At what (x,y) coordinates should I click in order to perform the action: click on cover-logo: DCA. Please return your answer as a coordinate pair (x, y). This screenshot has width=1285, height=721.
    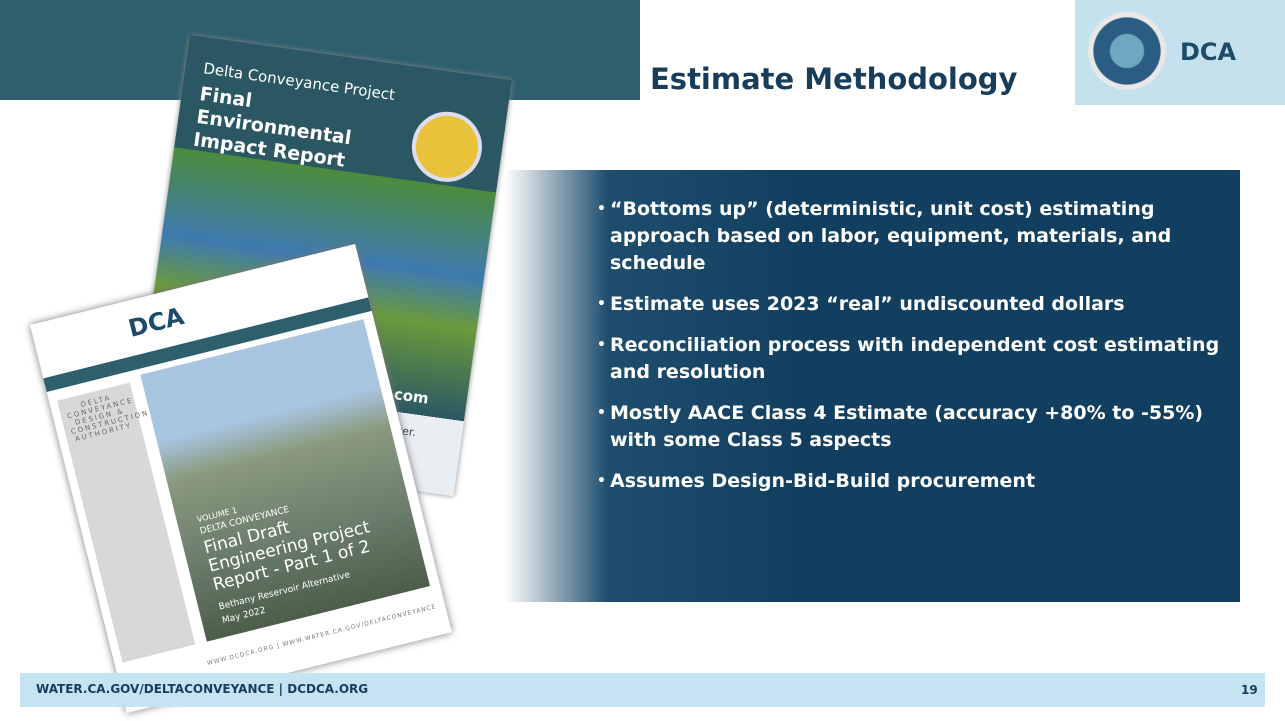
    Looking at the image, I should click on (156, 322).